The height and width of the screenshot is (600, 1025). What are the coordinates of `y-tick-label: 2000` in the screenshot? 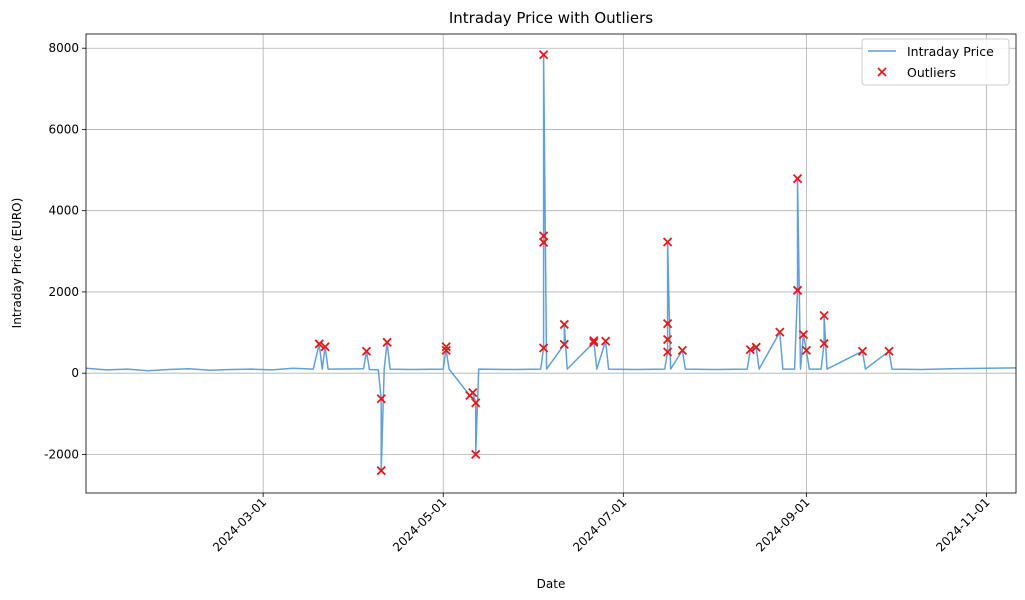 It's located at (63, 292).